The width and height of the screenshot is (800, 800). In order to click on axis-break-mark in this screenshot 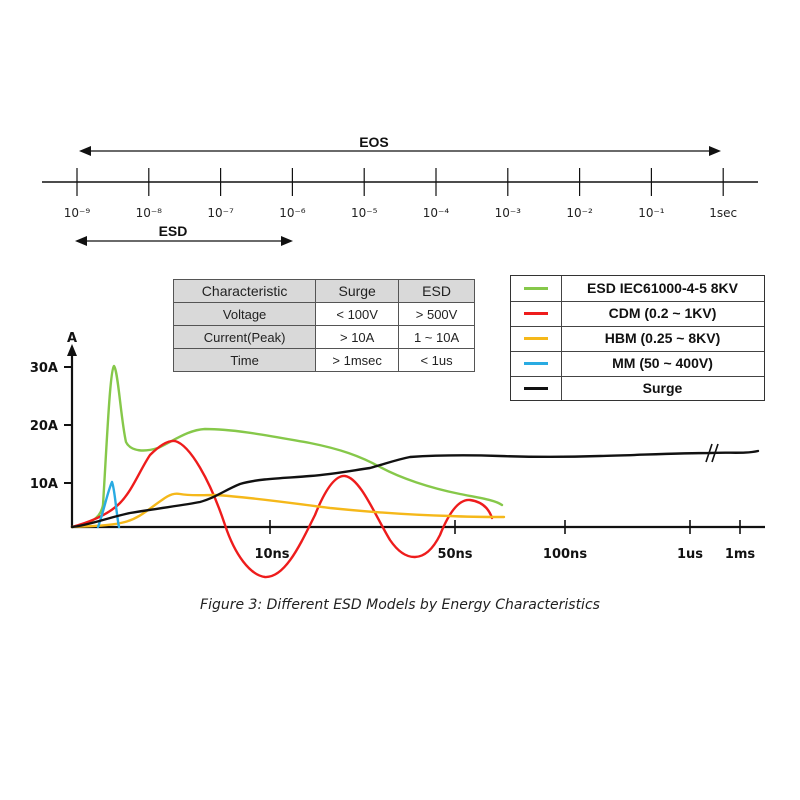, I will do `click(712, 453)`.